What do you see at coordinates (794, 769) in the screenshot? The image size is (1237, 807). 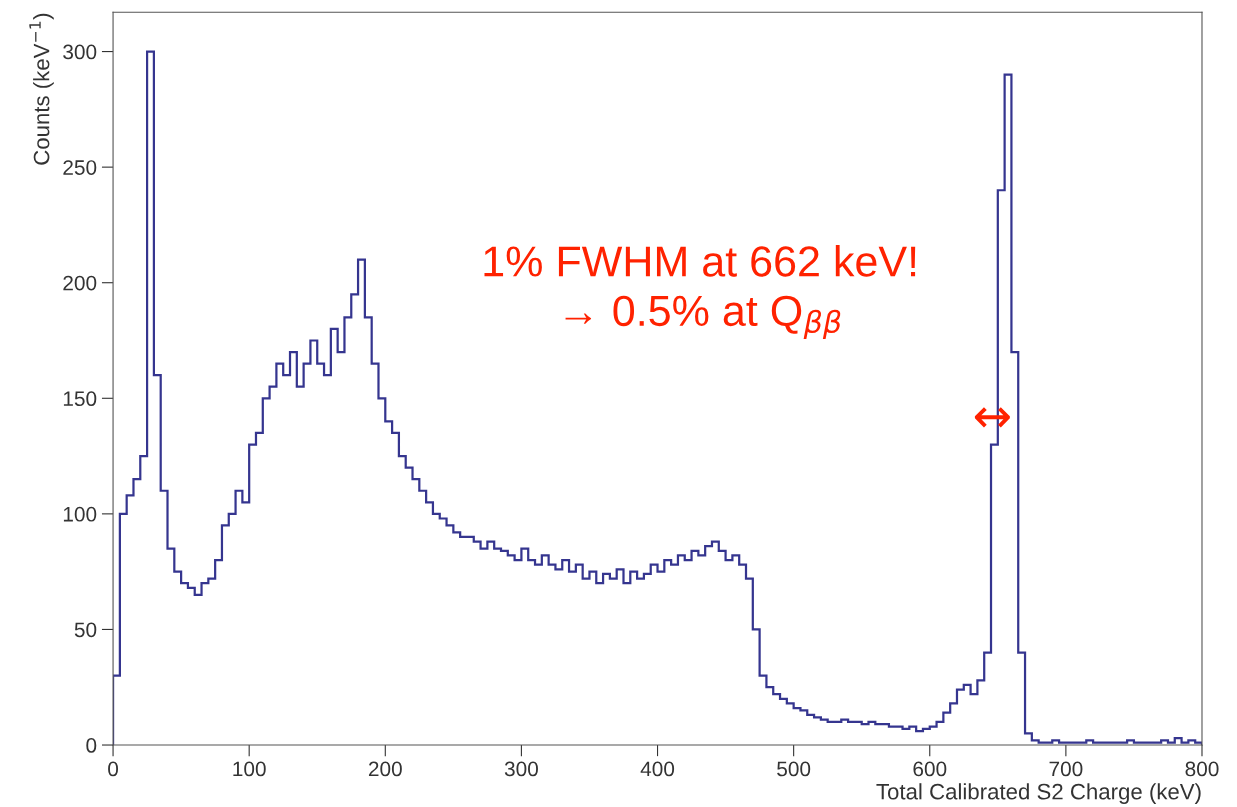 I see `x-tick-label: 500` at bounding box center [794, 769].